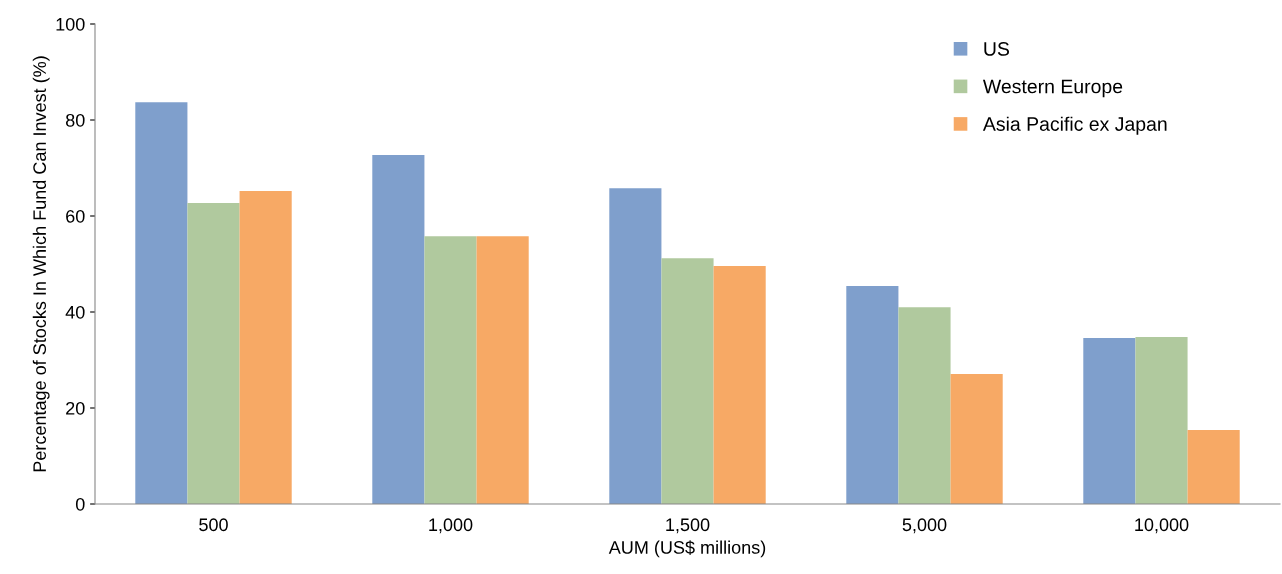 Image resolution: width=1282 pixels, height=574 pixels. Describe the element at coordinates (75, 408) in the screenshot. I see `y-tick-label: 20` at that location.